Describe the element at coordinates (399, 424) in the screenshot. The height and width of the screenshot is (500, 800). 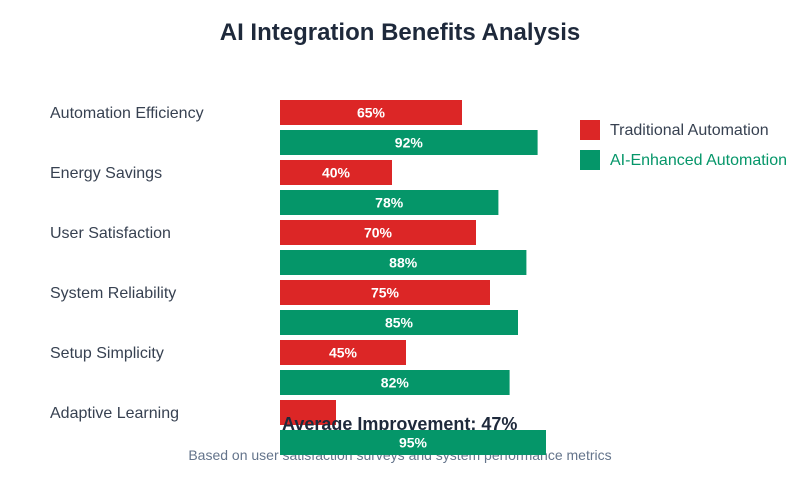
I see `average-improvement-annotation: Average Improvement: 47%` at that location.